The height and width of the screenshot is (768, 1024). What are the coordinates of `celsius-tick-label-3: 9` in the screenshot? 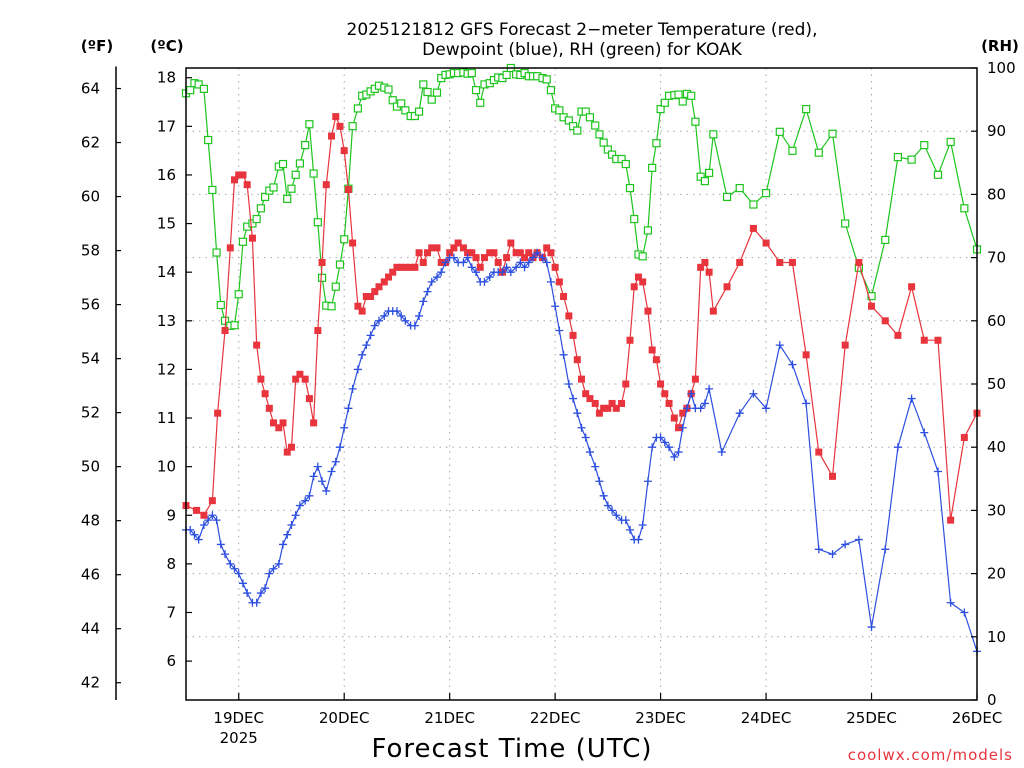 It's located at (171, 515).